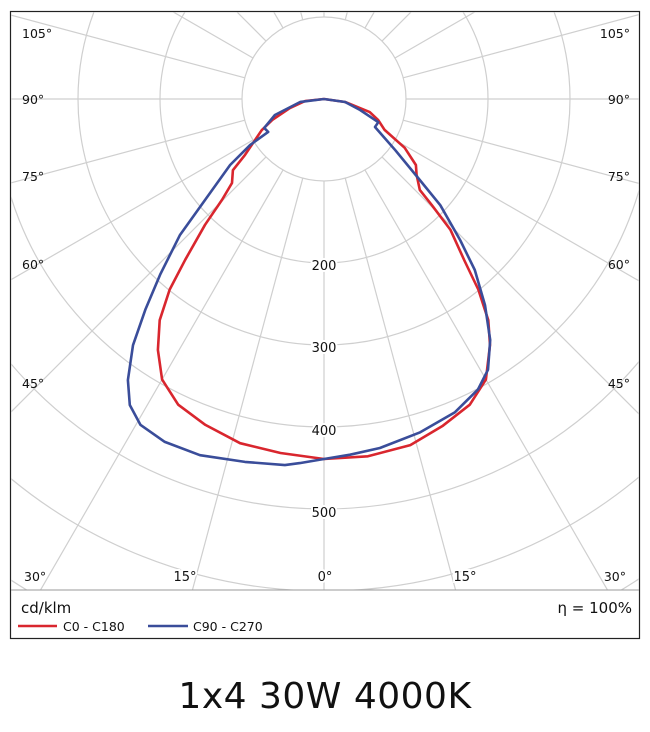 This screenshot has width=650, height=732. Describe the element at coordinates (37, 305) in the screenshot. I see `angle-labels-left: 105° 90° 75° 60° 45° 30°` at that location.